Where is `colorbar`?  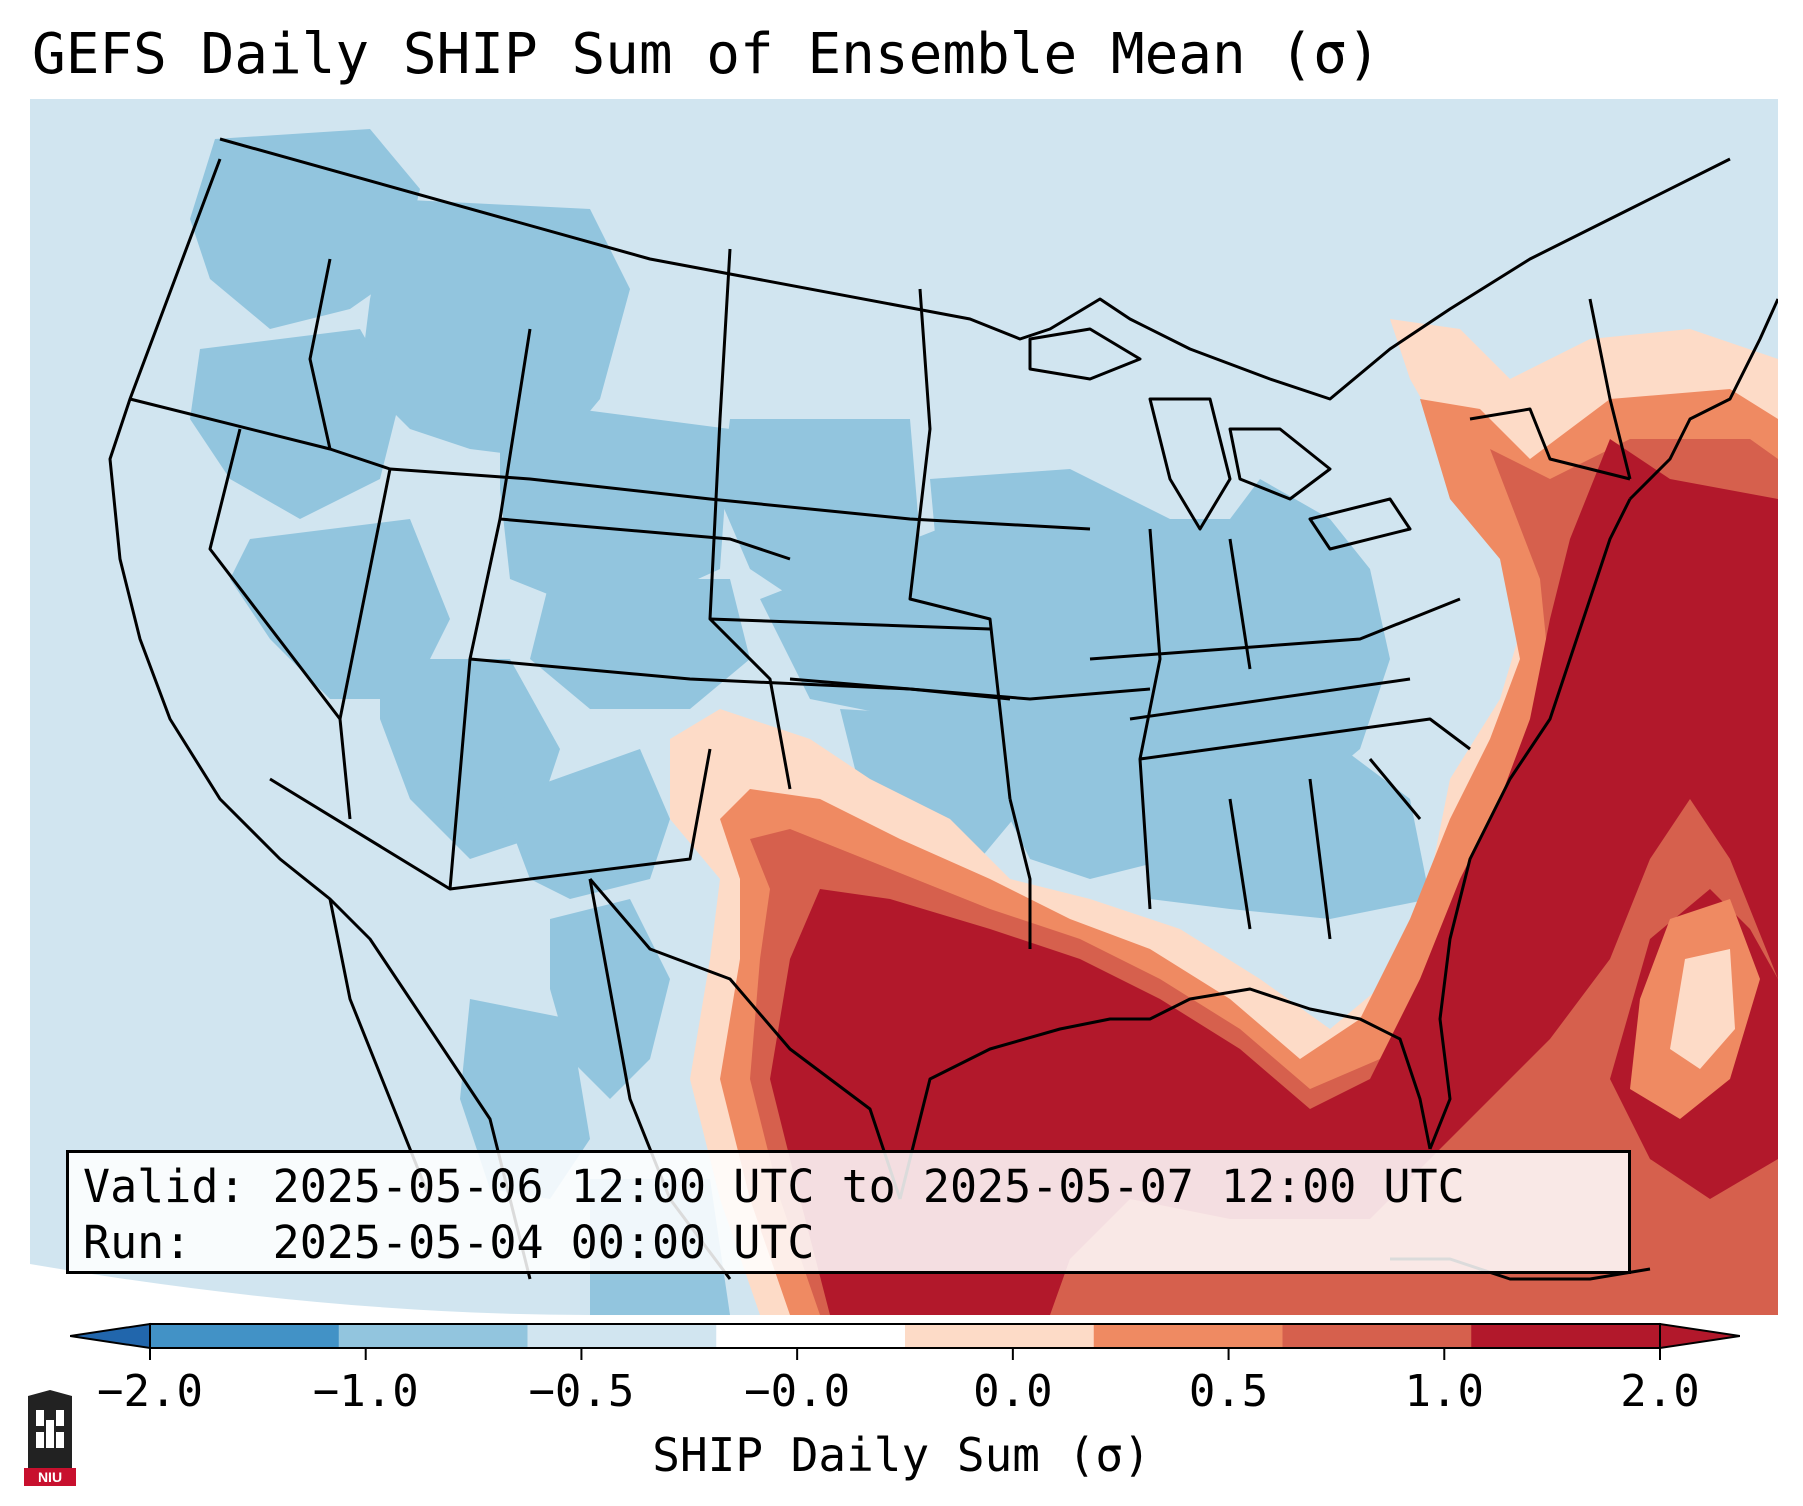 colorbar is located at coordinates (905, 1346).